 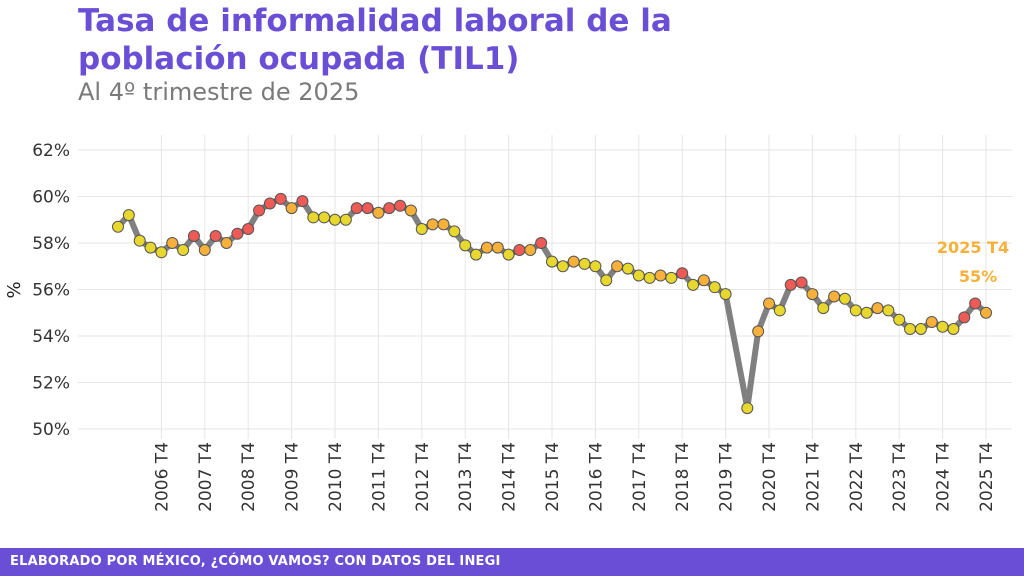 What do you see at coordinates (51, 337) in the screenshot?
I see `y-tick-label: 54%` at bounding box center [51, 337].